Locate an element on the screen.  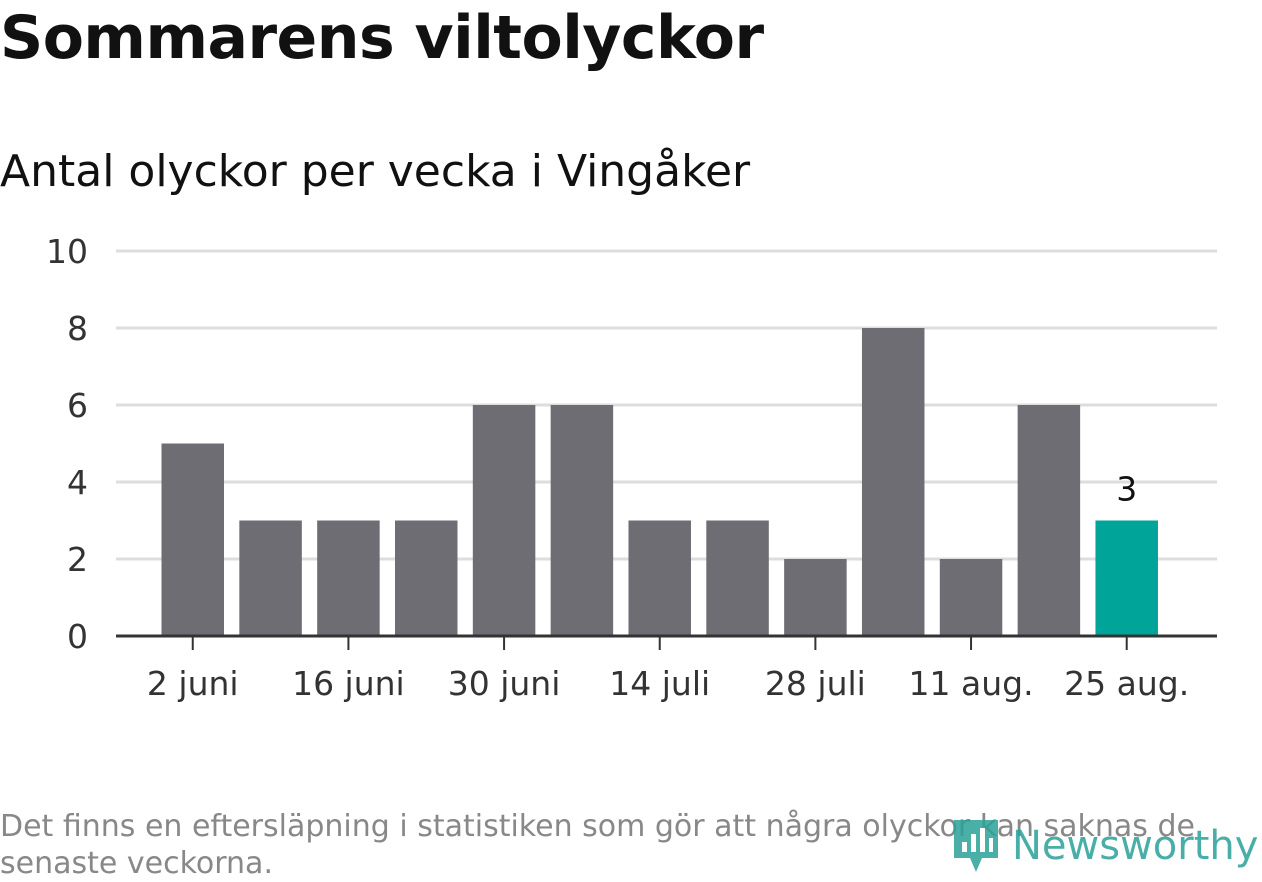
y-tick-label: 4 is located at coordinates (77, 482).